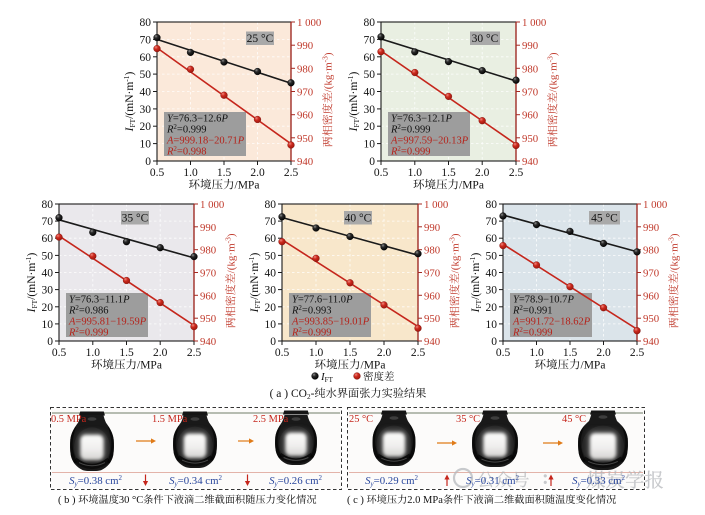 The width and height of the screenshot is (705, 515). I want to click on svg-text: A=991.72−18.62P, so click(551, 322).